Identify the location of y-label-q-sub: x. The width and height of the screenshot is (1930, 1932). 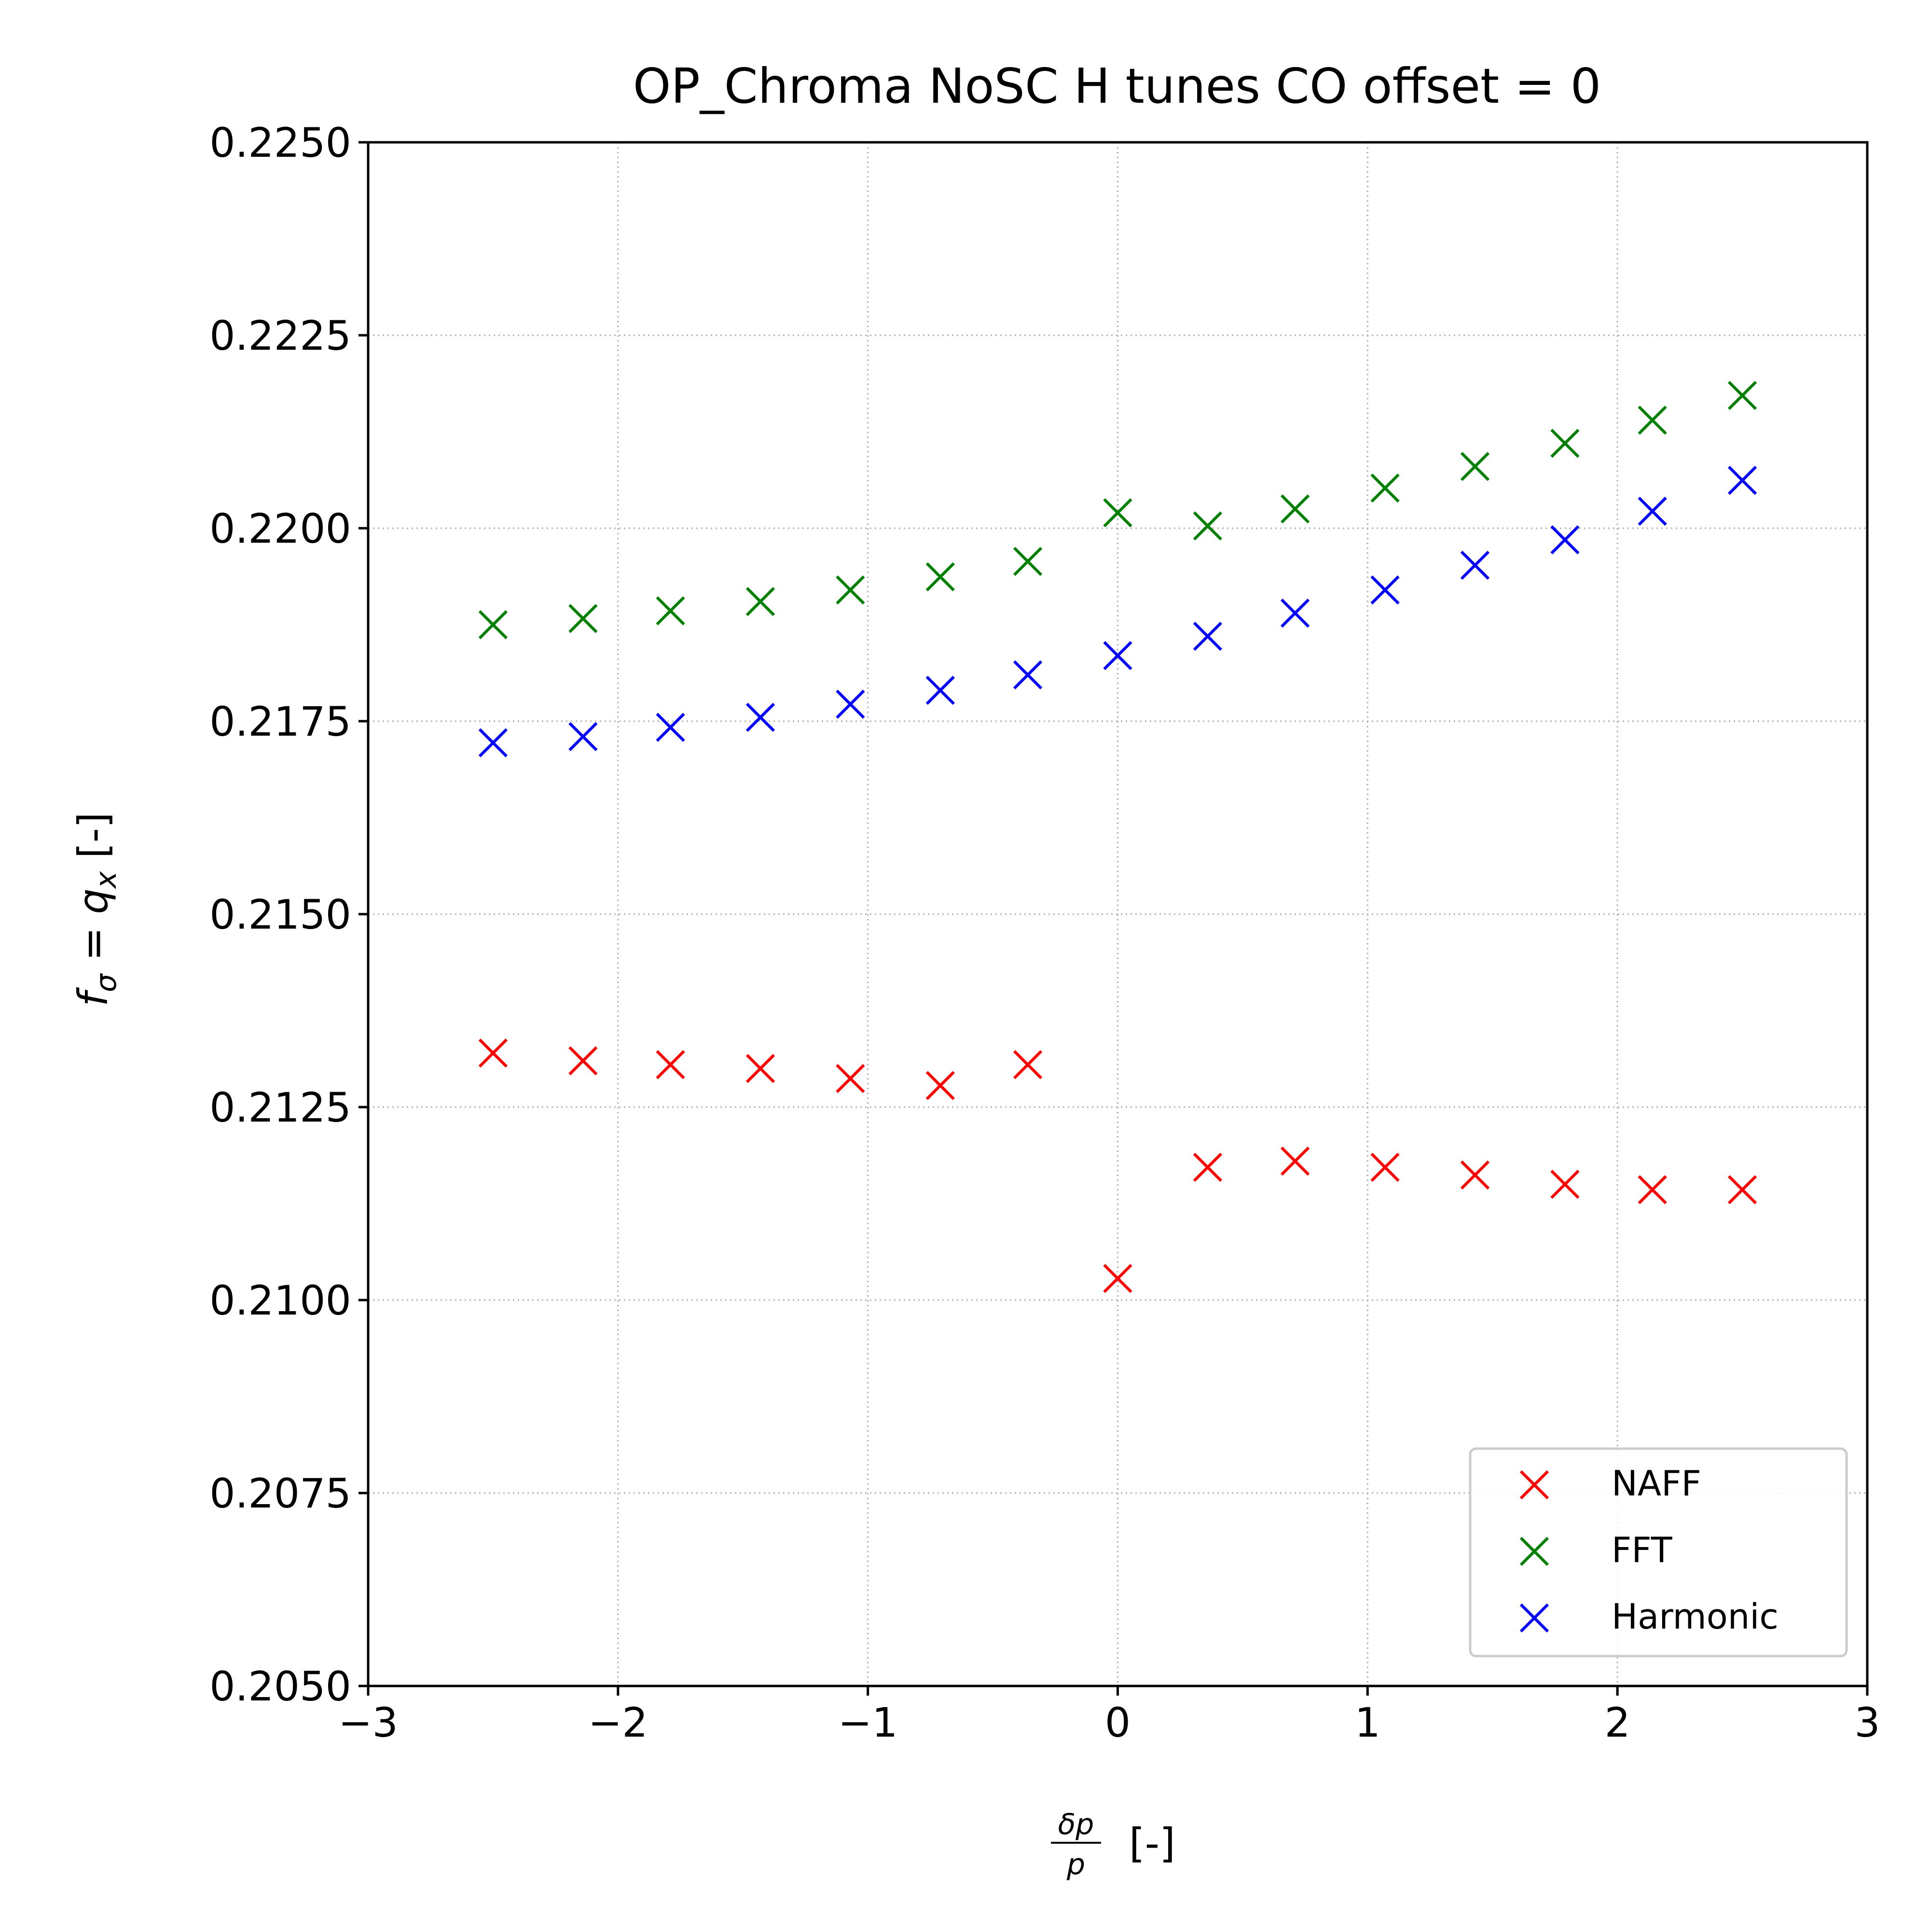
(106, 881).